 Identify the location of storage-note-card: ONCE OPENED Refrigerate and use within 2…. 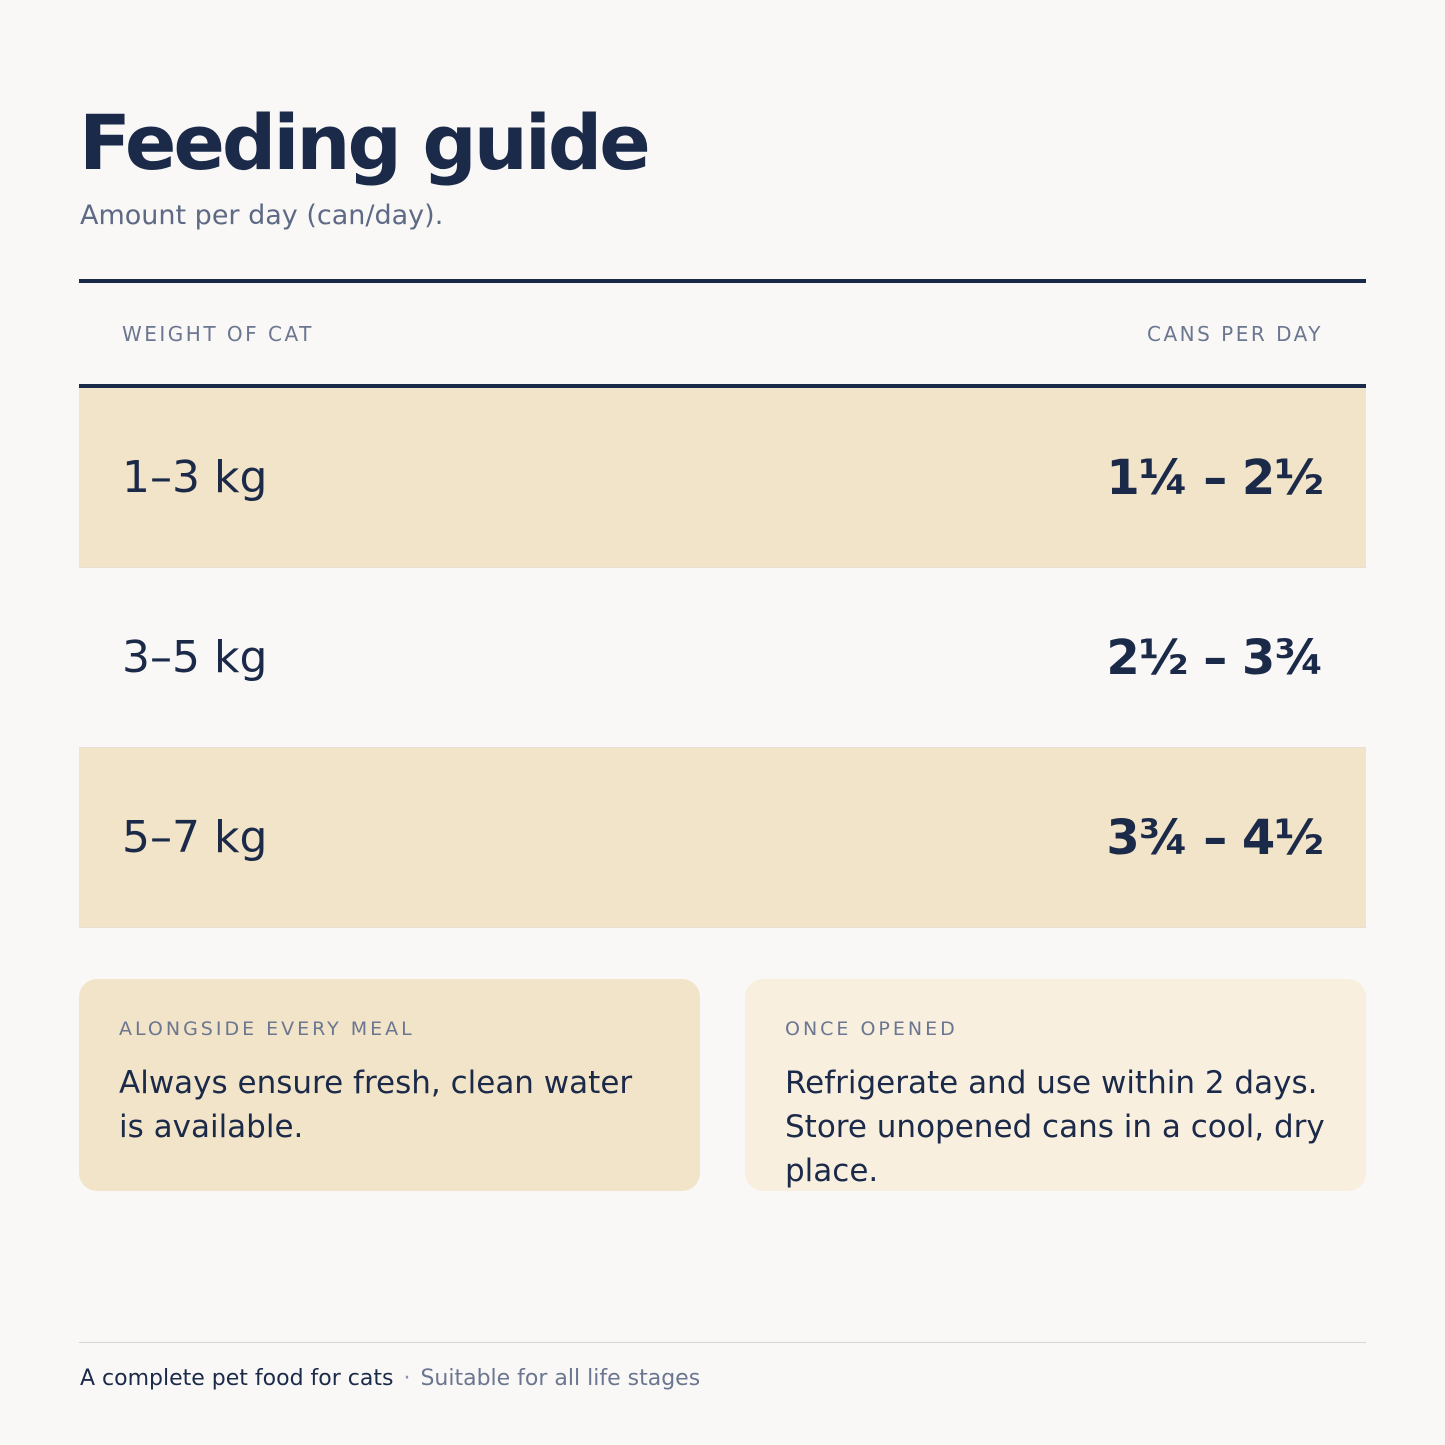
(1055, 1085).